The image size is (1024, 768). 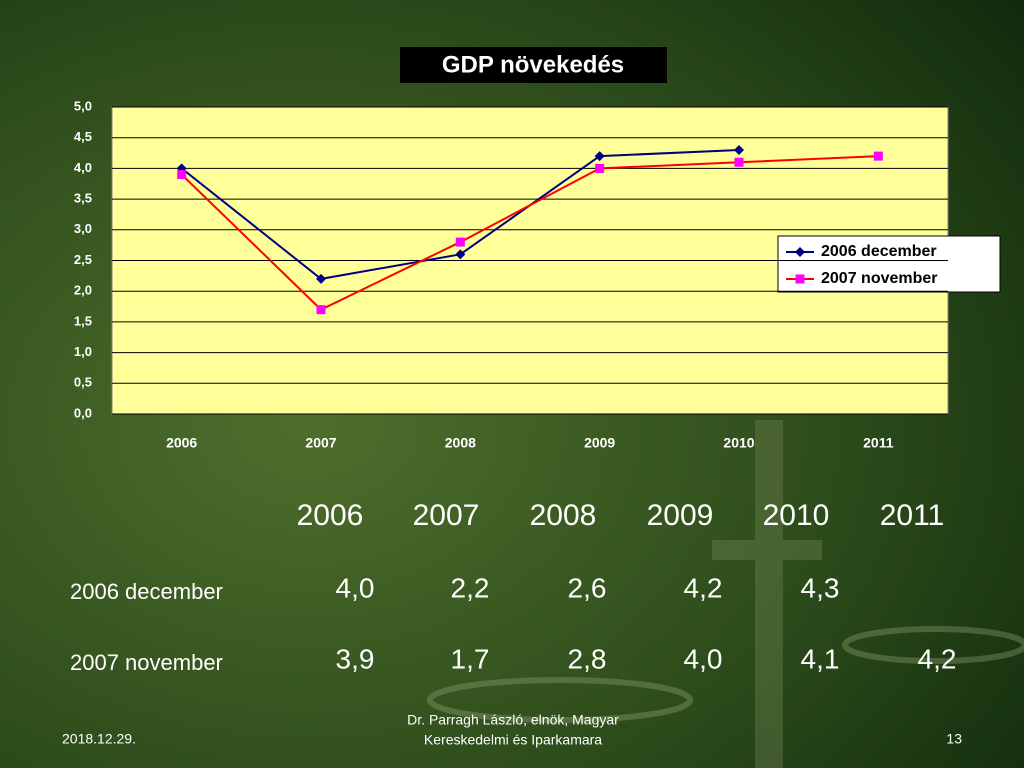 I want to click on legend-label: 2007 november, so click(x=879, y=278).